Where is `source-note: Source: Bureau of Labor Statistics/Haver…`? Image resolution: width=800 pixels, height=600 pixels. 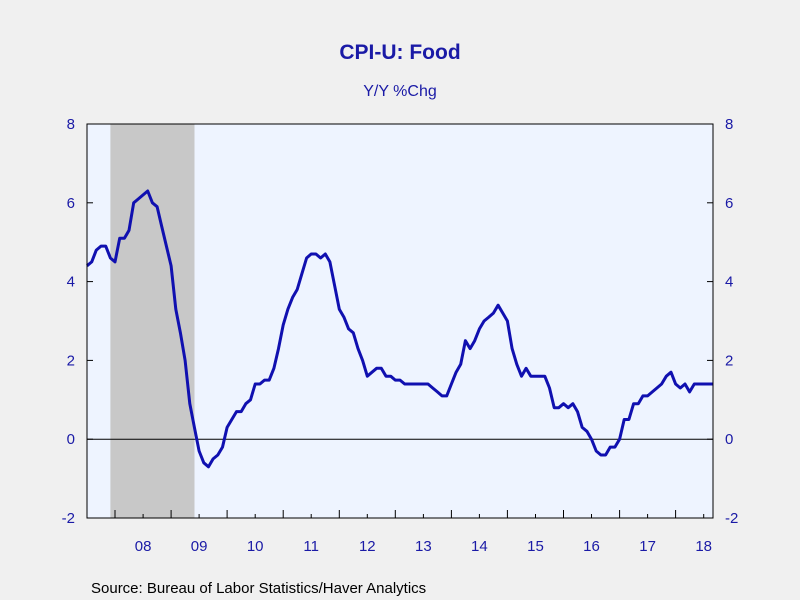 source-note: Source: Bureau of Labor Statistics/Haver… is located at coordinates (258, 588).